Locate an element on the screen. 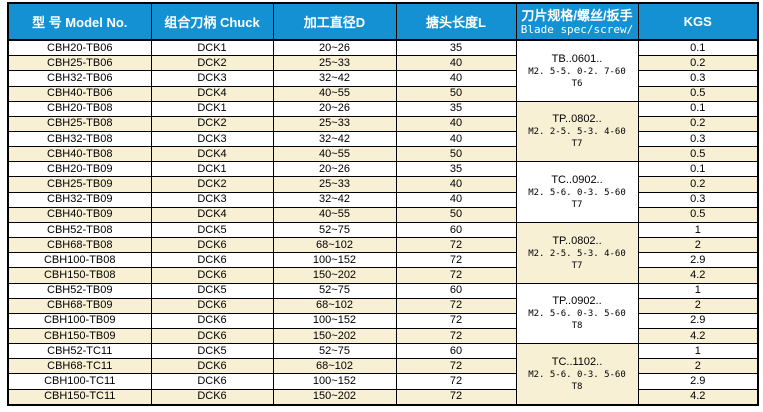 Image resolution: width=763 pixels, height=412 pixels. blade-spec-line2: M2. 5-5. 0-2. 7-60 is located at coordinates (577, 71).